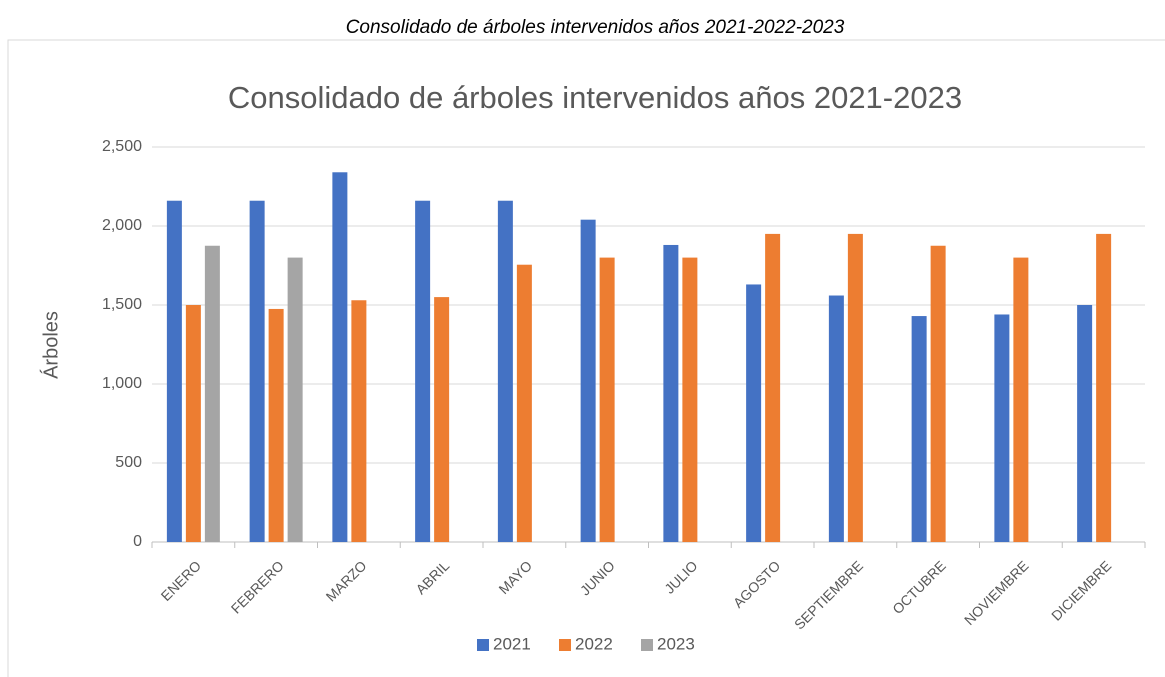  What do you see at coordinates (828, 594) in the screenshot?
I see `x-tick-label: SEPTIEMBRE` at bounding box center [828, 594].